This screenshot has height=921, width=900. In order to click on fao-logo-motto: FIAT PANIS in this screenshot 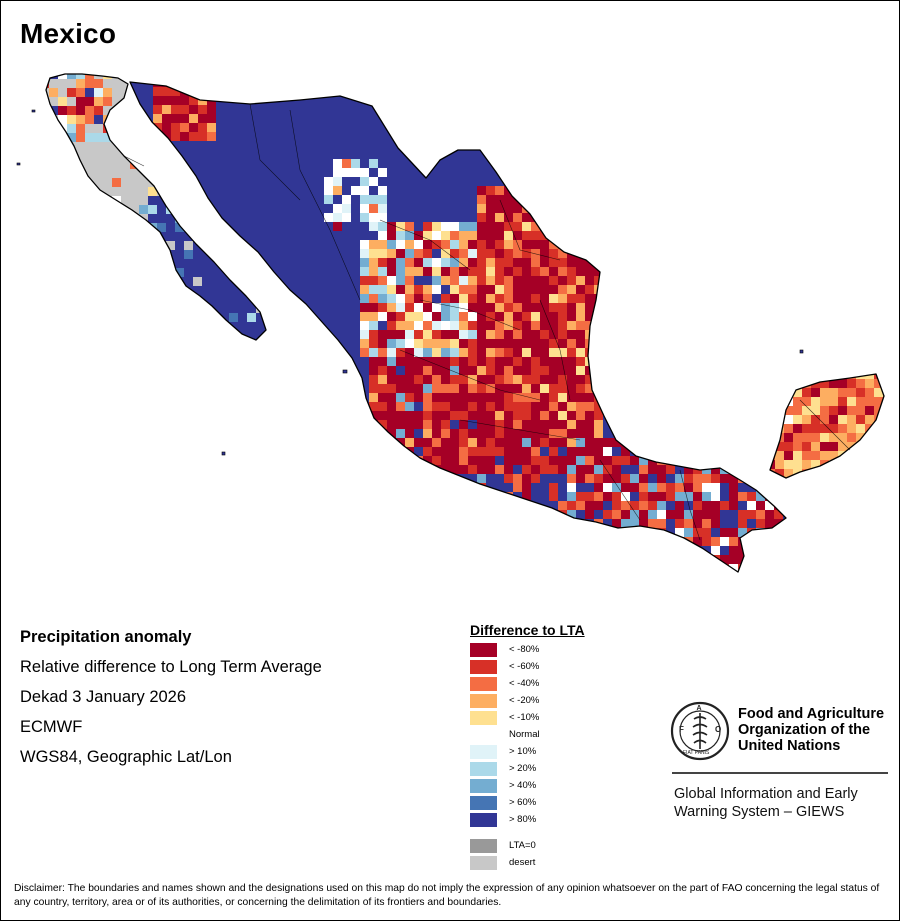, I will do `click(696, 753)`.